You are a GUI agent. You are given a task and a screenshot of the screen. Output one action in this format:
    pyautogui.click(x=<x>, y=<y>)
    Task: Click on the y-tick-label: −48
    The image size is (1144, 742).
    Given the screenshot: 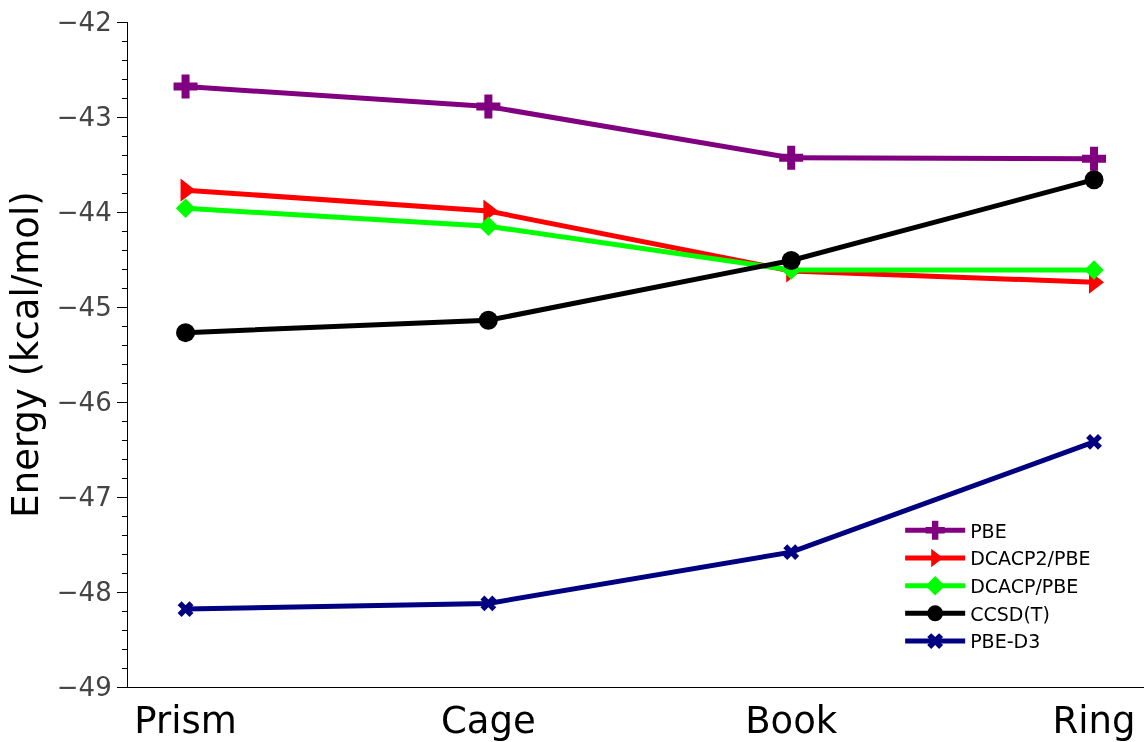 What is the action you would take?
    pyautogui.click(x=84, y=592)
    